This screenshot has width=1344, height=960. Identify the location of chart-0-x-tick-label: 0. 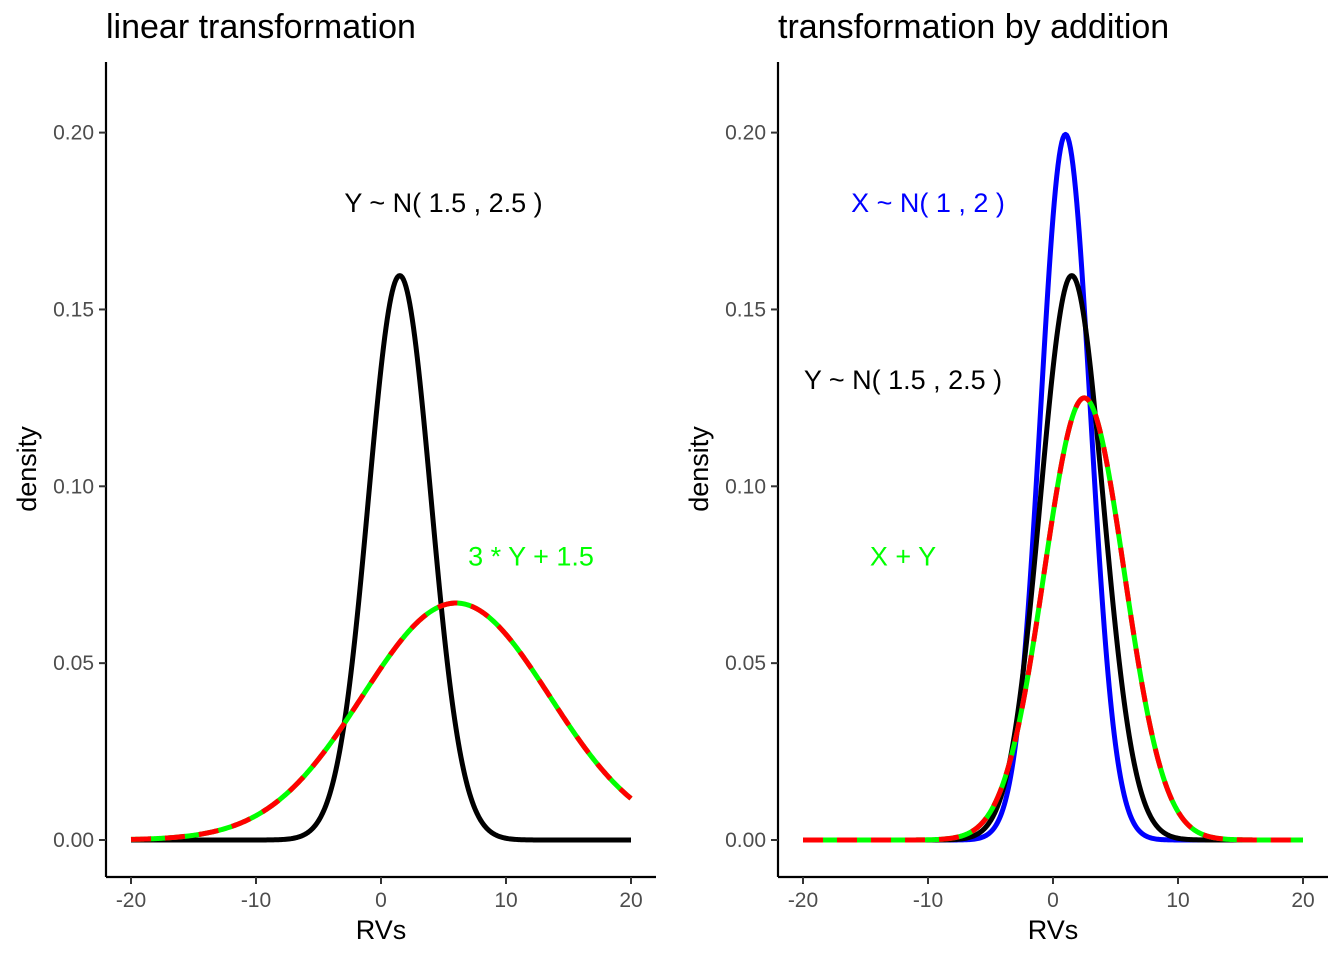
(381, 900).